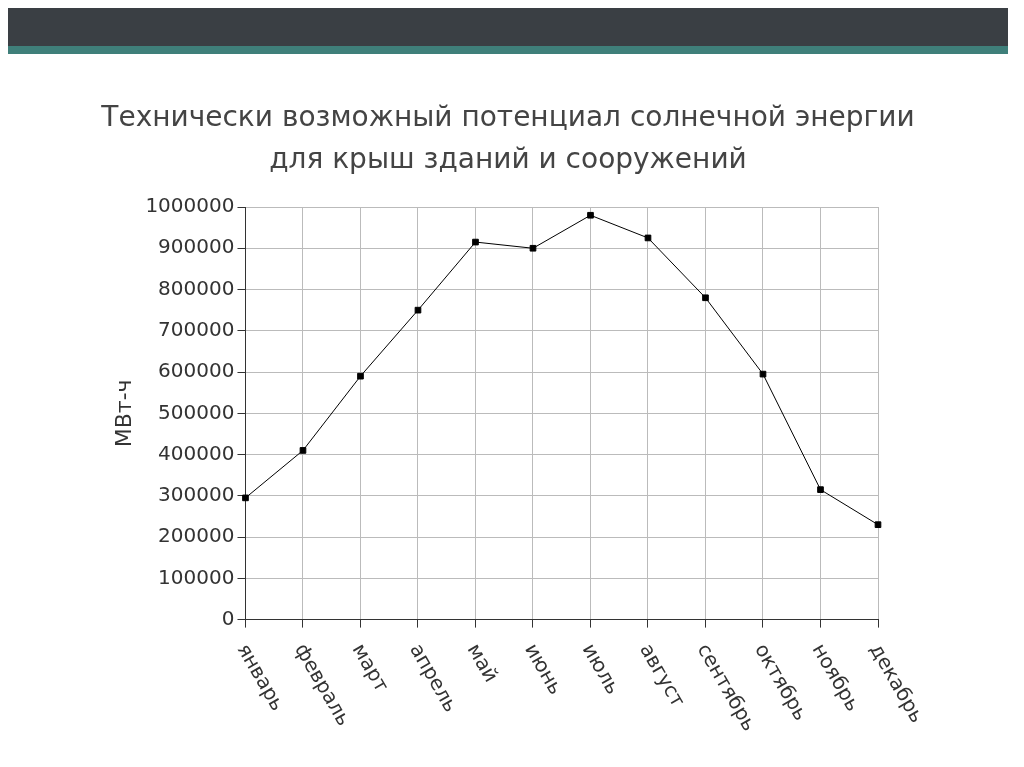  Describe the element at coordinates (196, 494) in the screenshot. I see `y-tick-label: 300000` at that location.